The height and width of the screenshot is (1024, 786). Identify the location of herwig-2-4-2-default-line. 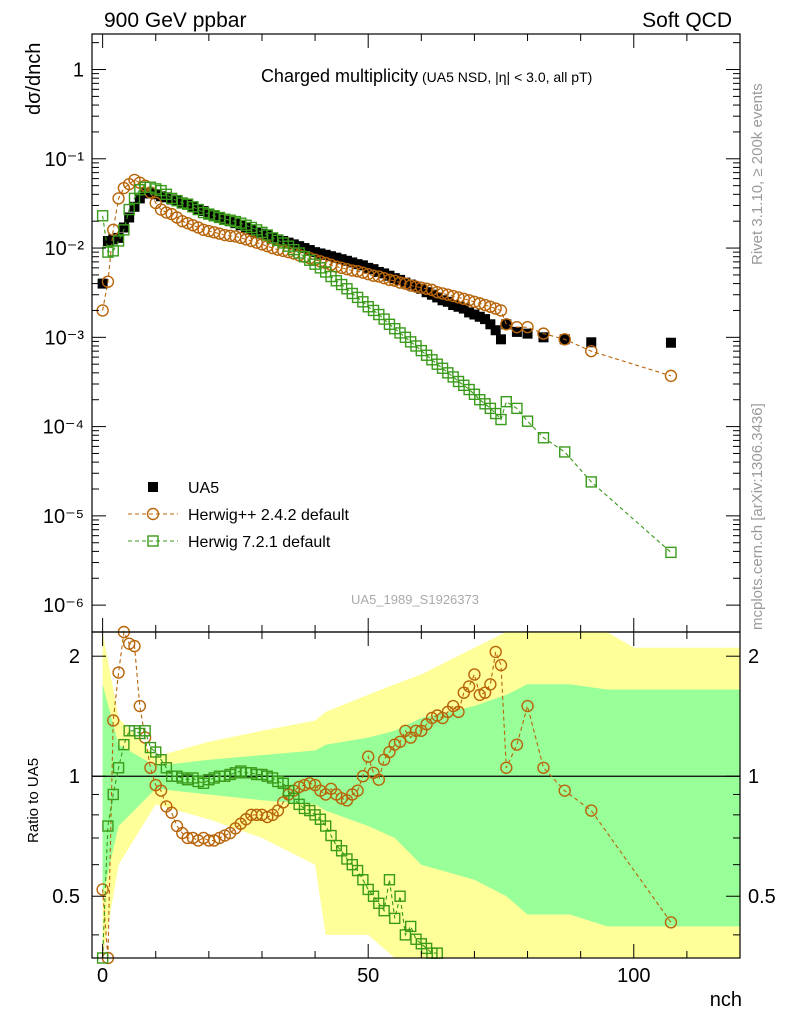
(387, 278).